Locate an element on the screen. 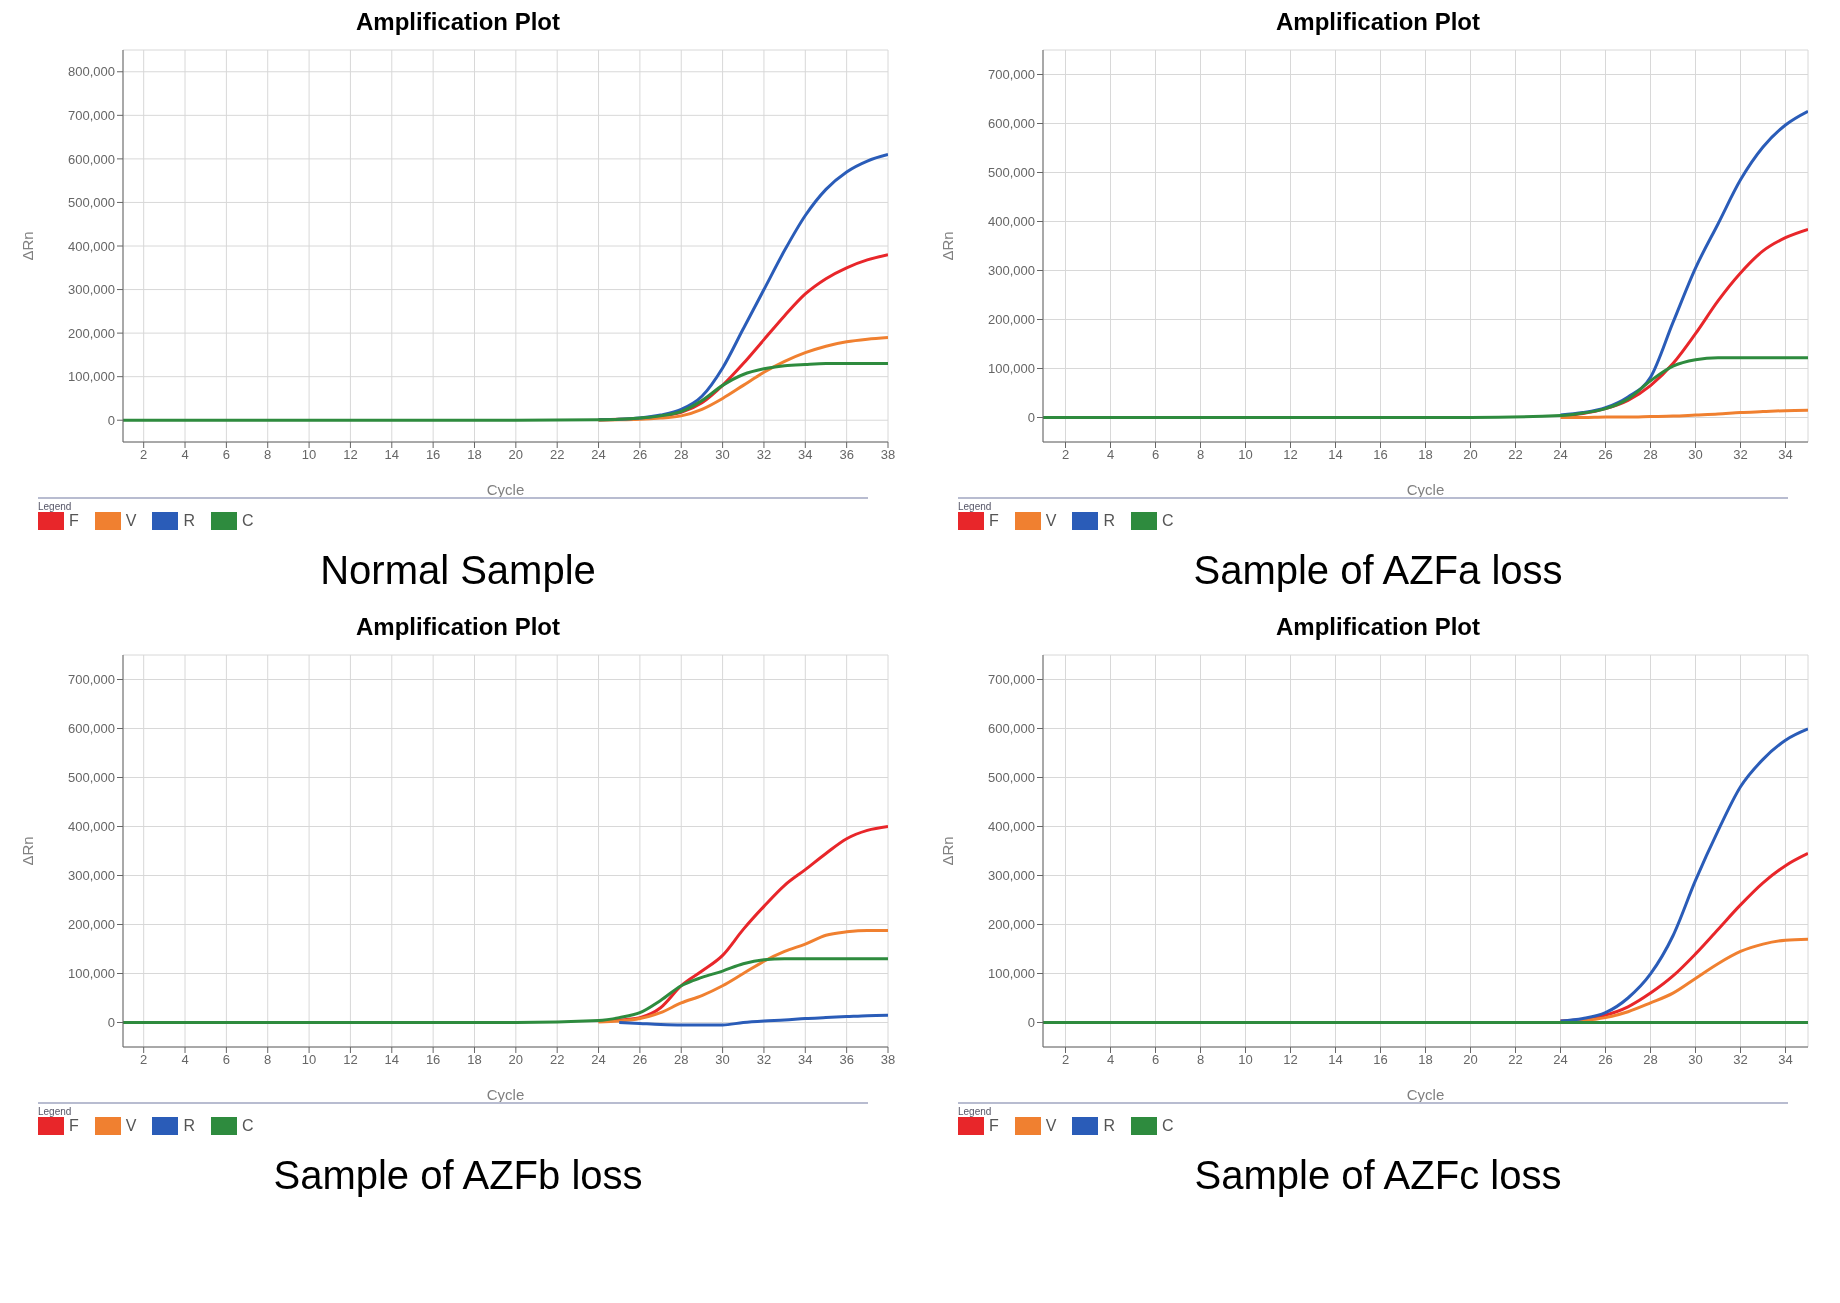  text: Normal Sample is located at coordinates (458, 570).